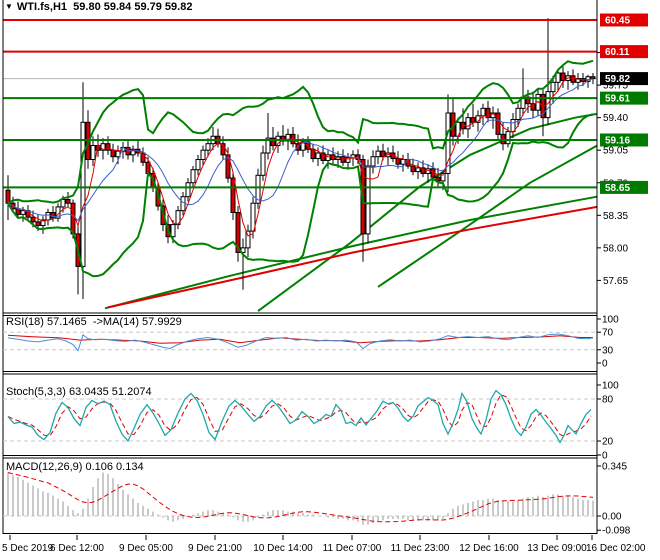  What do you see at coordinates (77, 548) in the screenshot?
I see `time-tick-label: 6 Dec 12:00` at bounding box center [77, 548].